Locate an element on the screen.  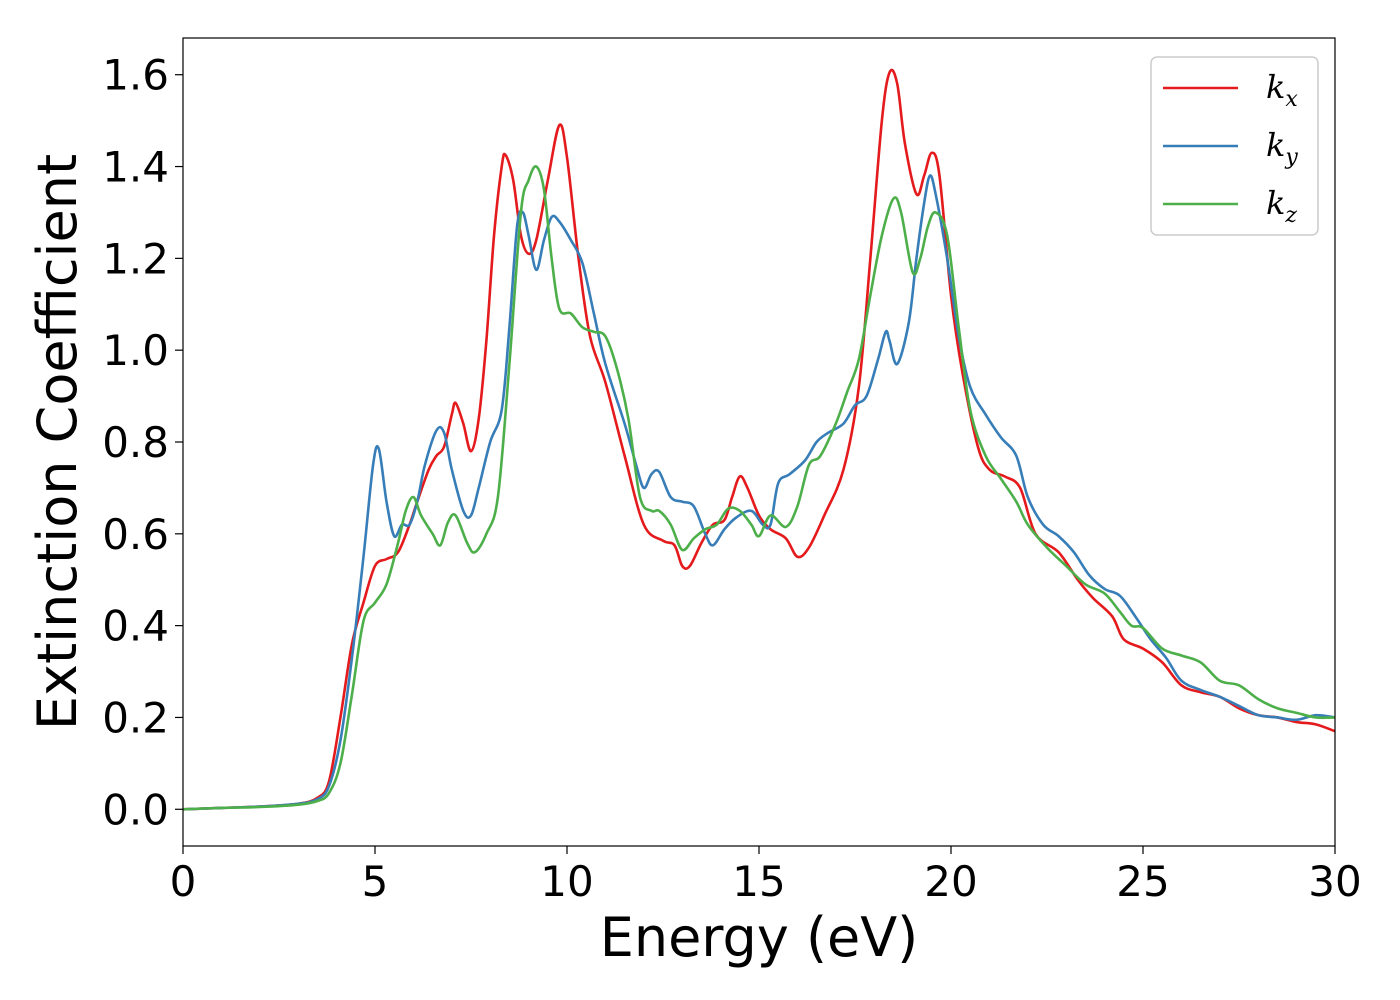
x-tick-label: 30 is located at coordinates (1334, 881).